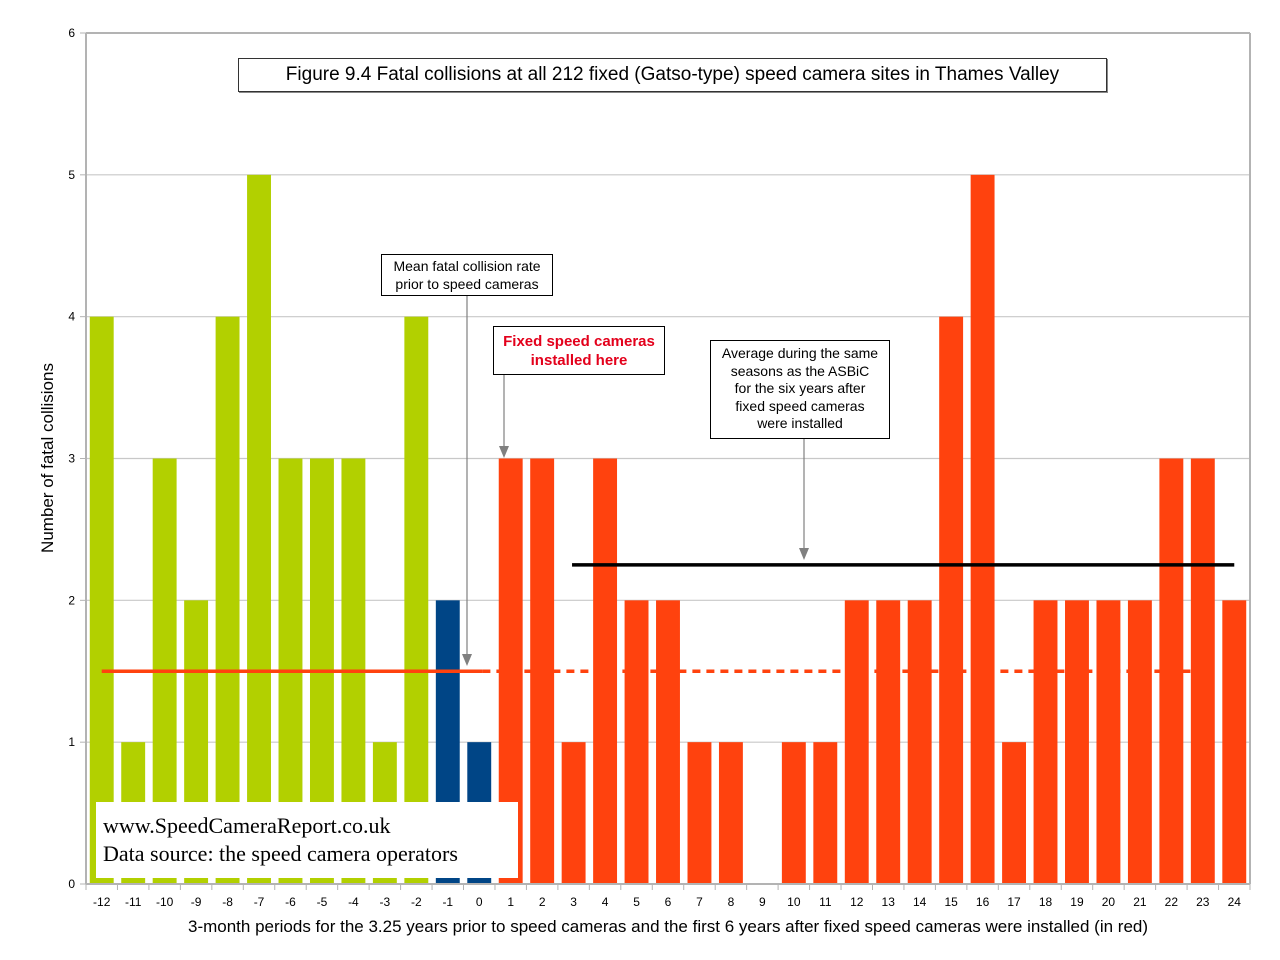  What do you see at coordinates (467, 660) in the screenshot?
I see `mean-arrow-head` at bounding box center [467, 660].